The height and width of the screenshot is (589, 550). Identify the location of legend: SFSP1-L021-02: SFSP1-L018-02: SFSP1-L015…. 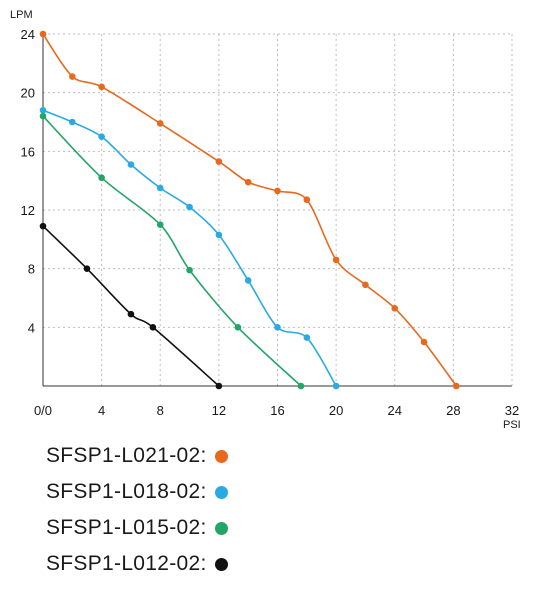
(137, 510).